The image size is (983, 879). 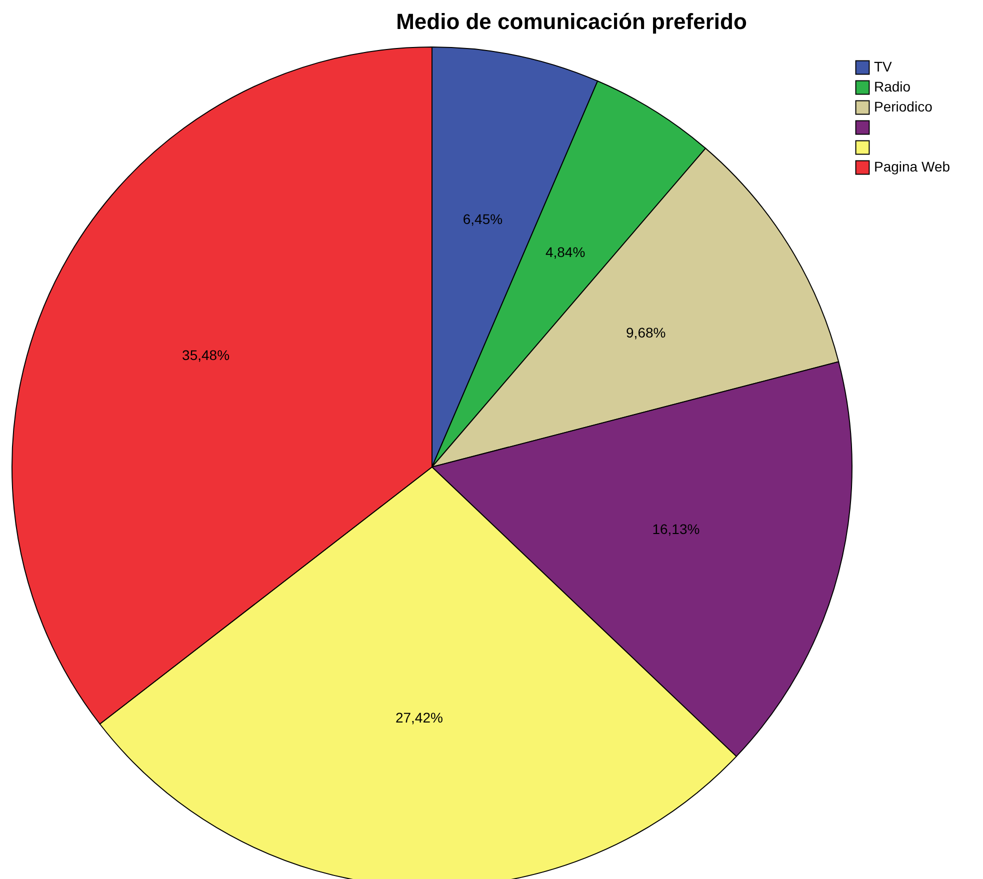 What do you see at coordinates (676, 529) in the screenshot?
I see `data-label: 16,13%` at bounding box center [676, 529].